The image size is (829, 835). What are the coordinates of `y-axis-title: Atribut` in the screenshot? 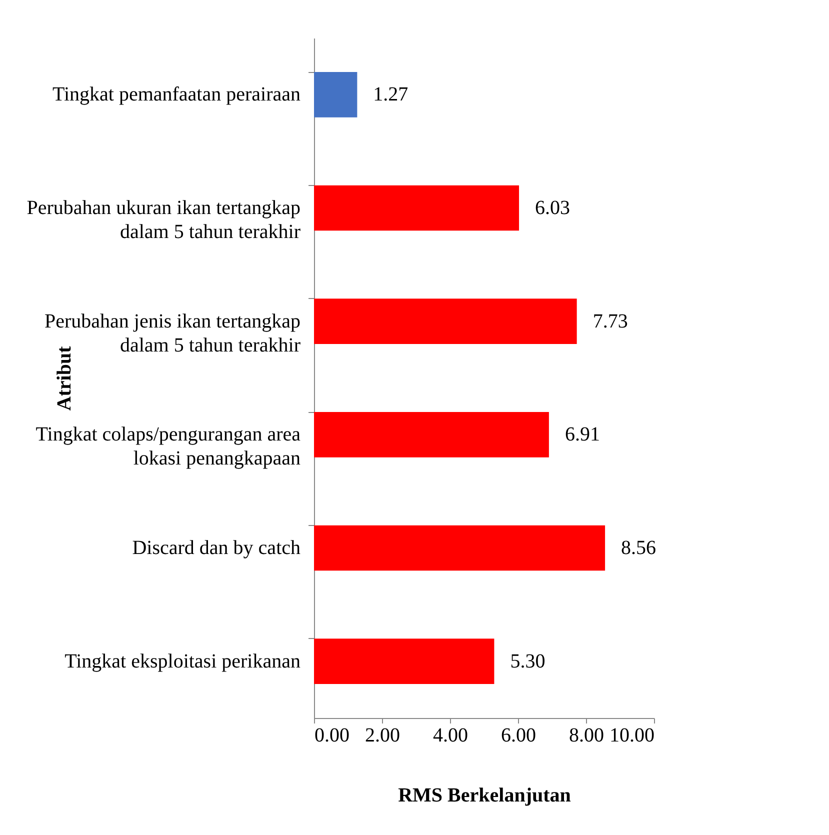 It's located at (65, 378).